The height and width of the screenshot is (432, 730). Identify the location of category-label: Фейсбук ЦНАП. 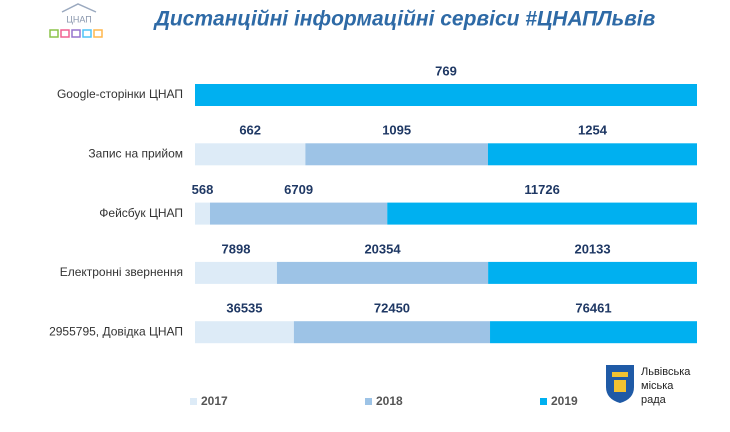
(141, 213).